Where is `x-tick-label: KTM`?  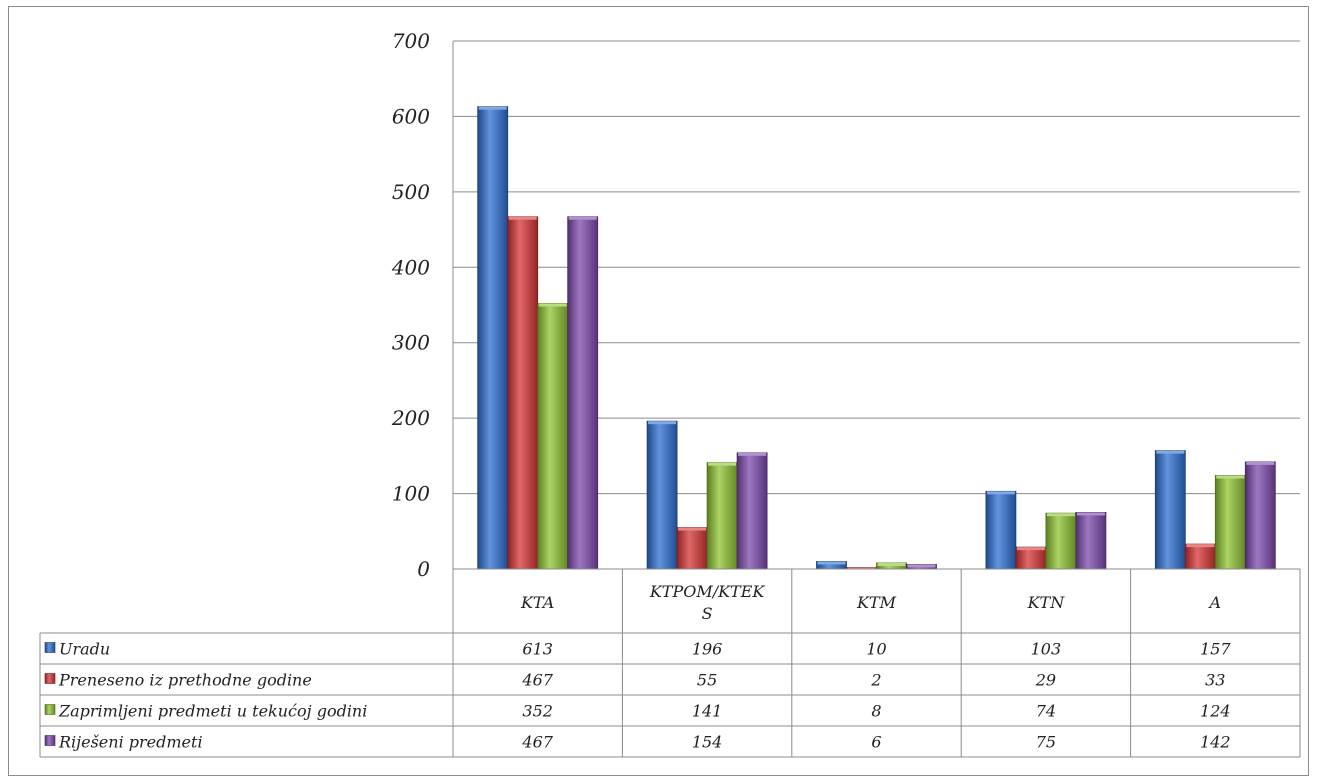 x-tick-label: KTM is located at coordinates (876, 602).